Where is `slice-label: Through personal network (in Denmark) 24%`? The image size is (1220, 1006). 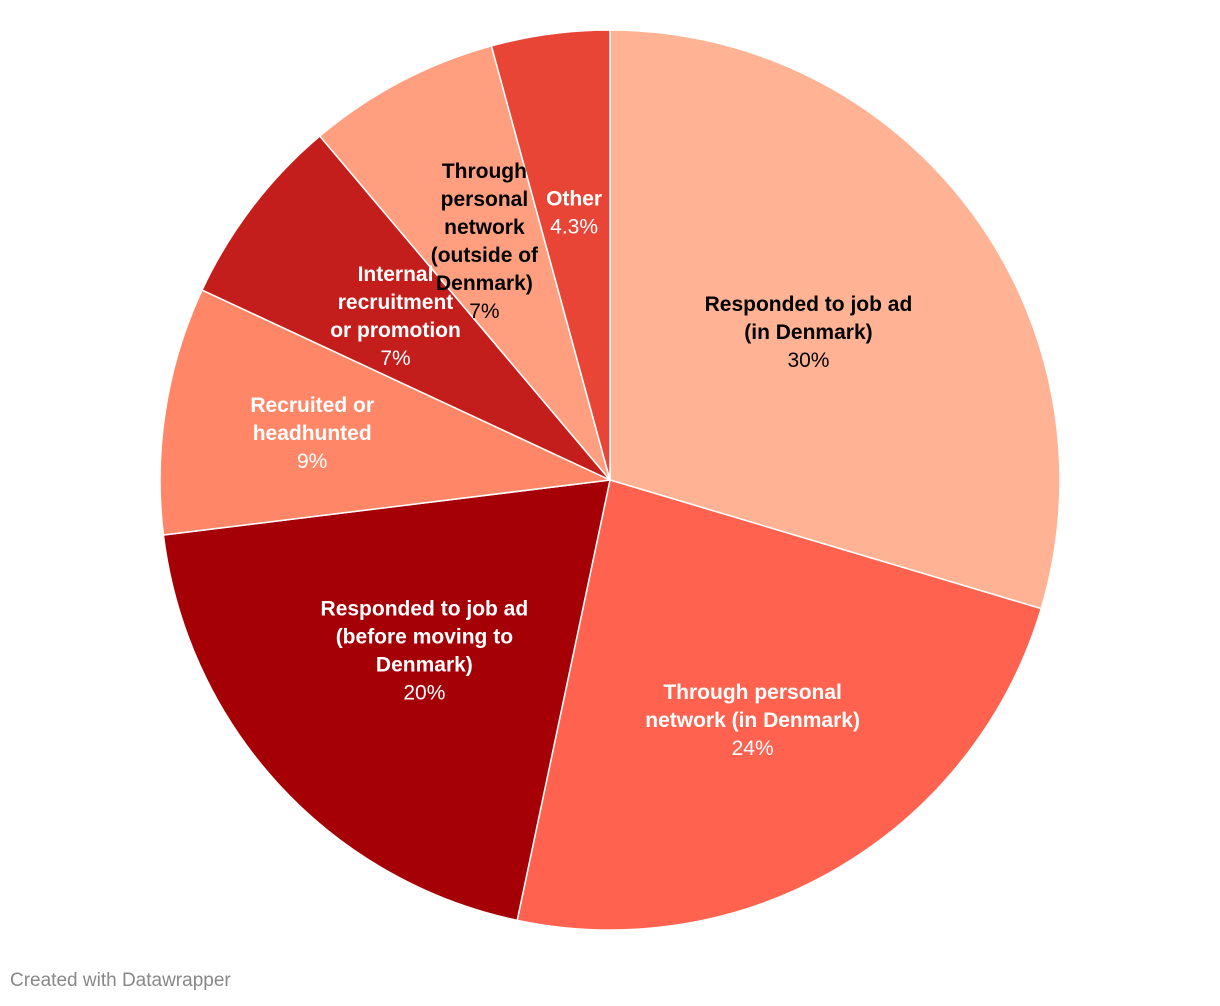
slice-label: Through personal network (in Denmark) 24% is located at coordinates (752, 720).